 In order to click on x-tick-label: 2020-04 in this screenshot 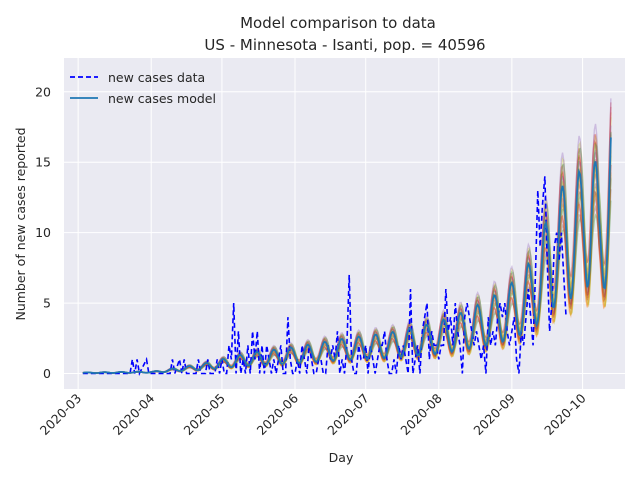, I will do `click(134, 414)`.